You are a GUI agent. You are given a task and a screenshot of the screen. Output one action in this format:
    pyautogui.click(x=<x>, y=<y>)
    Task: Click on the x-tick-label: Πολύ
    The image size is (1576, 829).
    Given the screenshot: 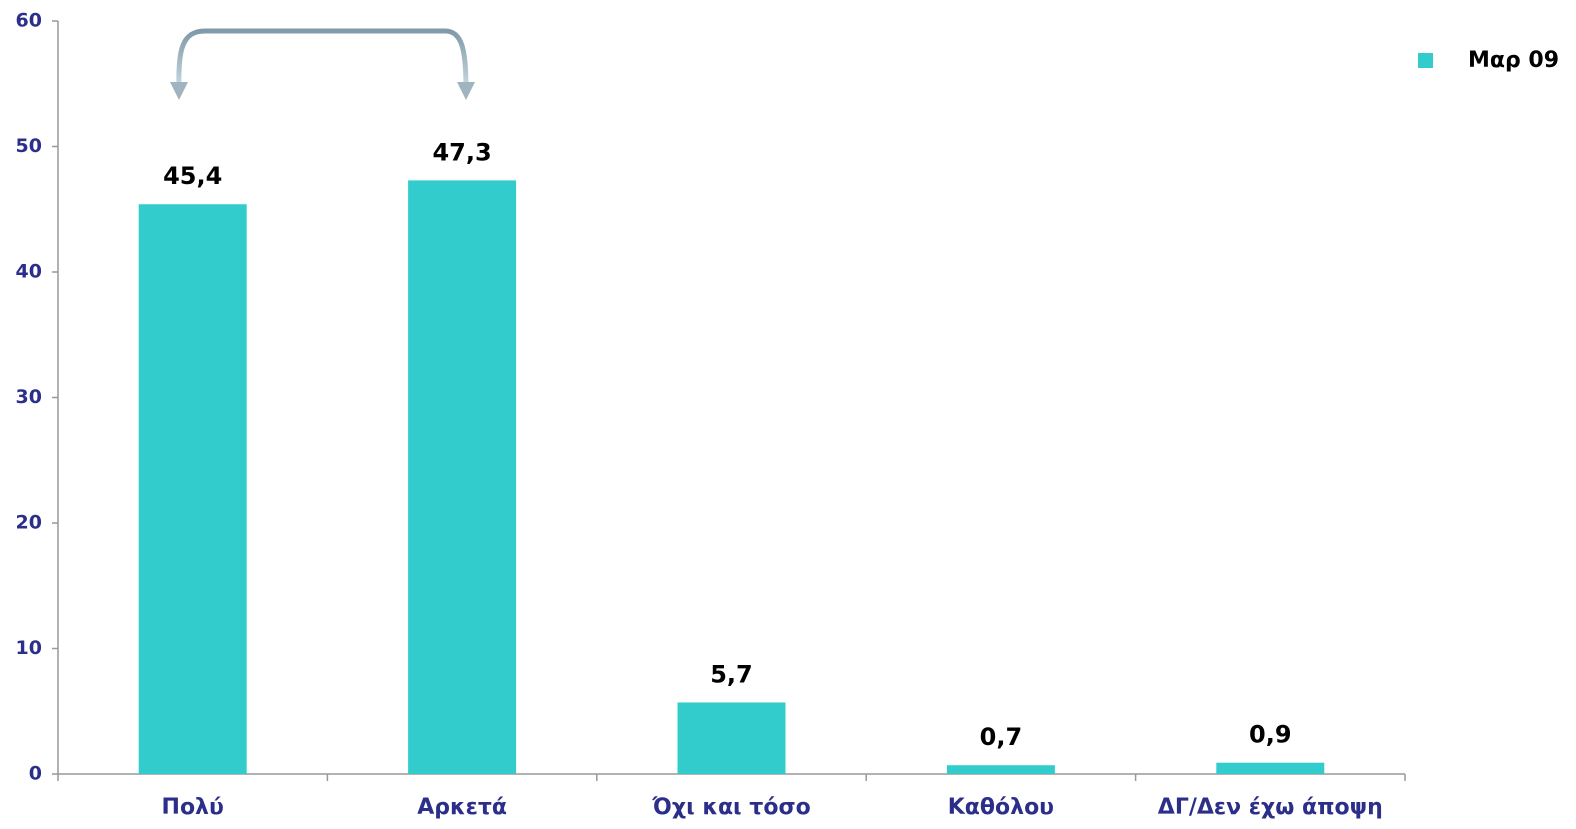 What is the action you would take?
    pyautogui.click(x=193, y=807)
    